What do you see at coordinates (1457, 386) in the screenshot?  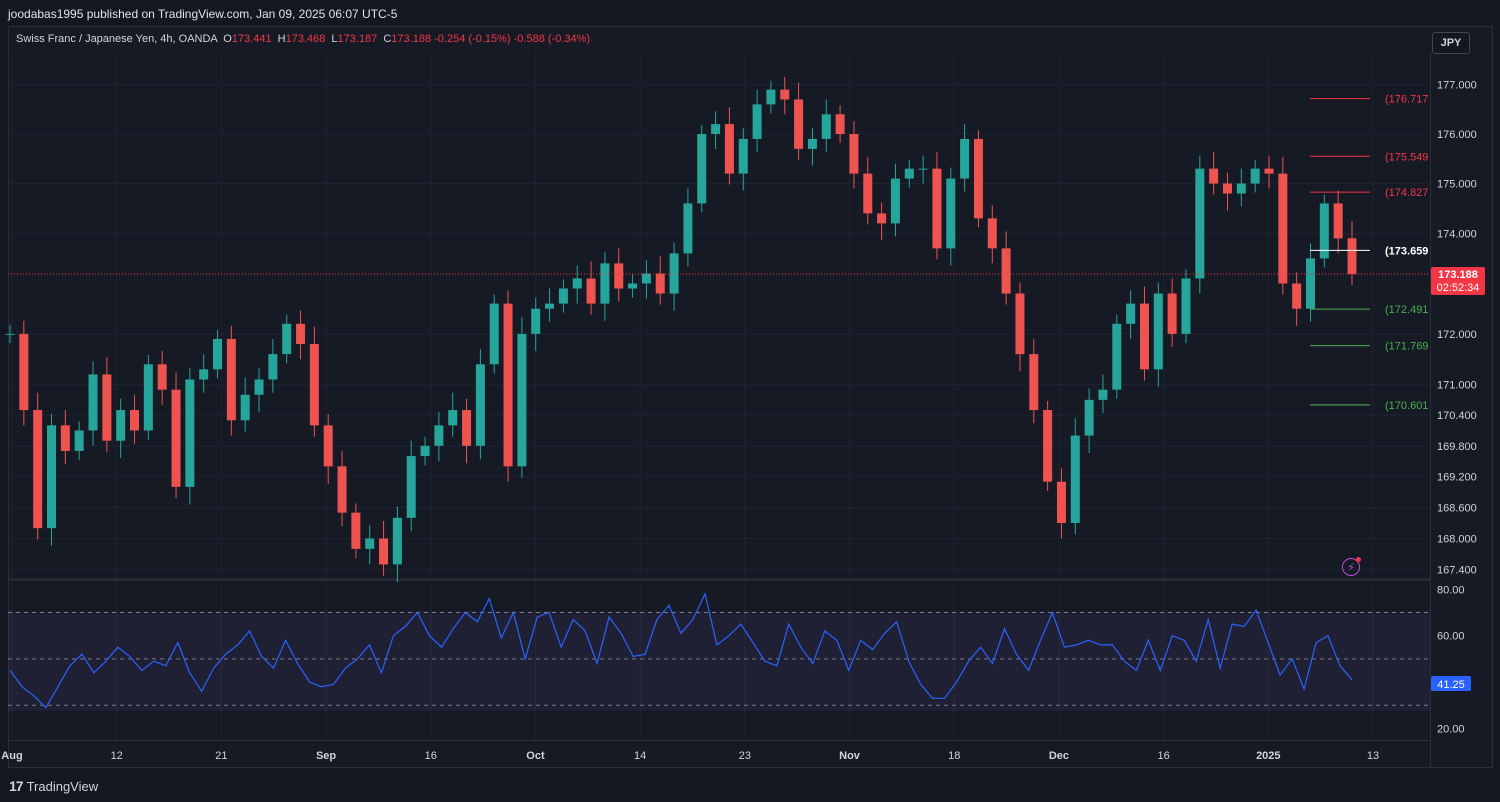 I see `price-tick-label: 171.000` at bounding box center [1457, 386].